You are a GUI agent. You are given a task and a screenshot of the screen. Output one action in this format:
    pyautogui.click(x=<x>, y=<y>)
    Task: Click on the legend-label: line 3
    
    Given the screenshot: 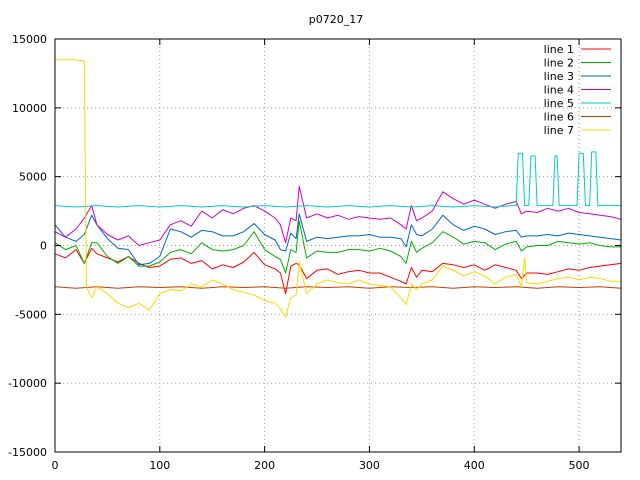 What is the action you would take?
    pyautogui.click(x=559, y=76)
    